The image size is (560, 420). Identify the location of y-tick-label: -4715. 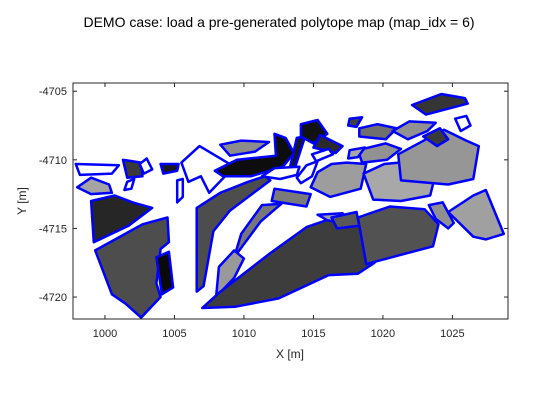
(53, 229).